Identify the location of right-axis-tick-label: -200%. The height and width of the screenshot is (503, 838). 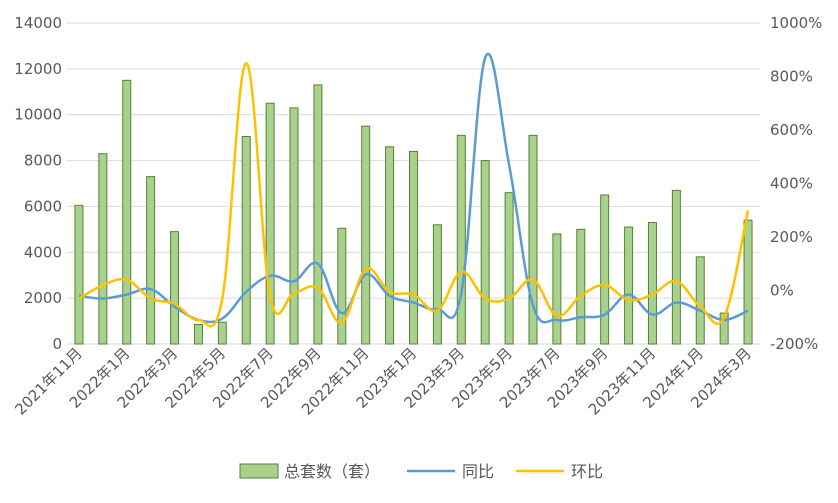
(794, 344).